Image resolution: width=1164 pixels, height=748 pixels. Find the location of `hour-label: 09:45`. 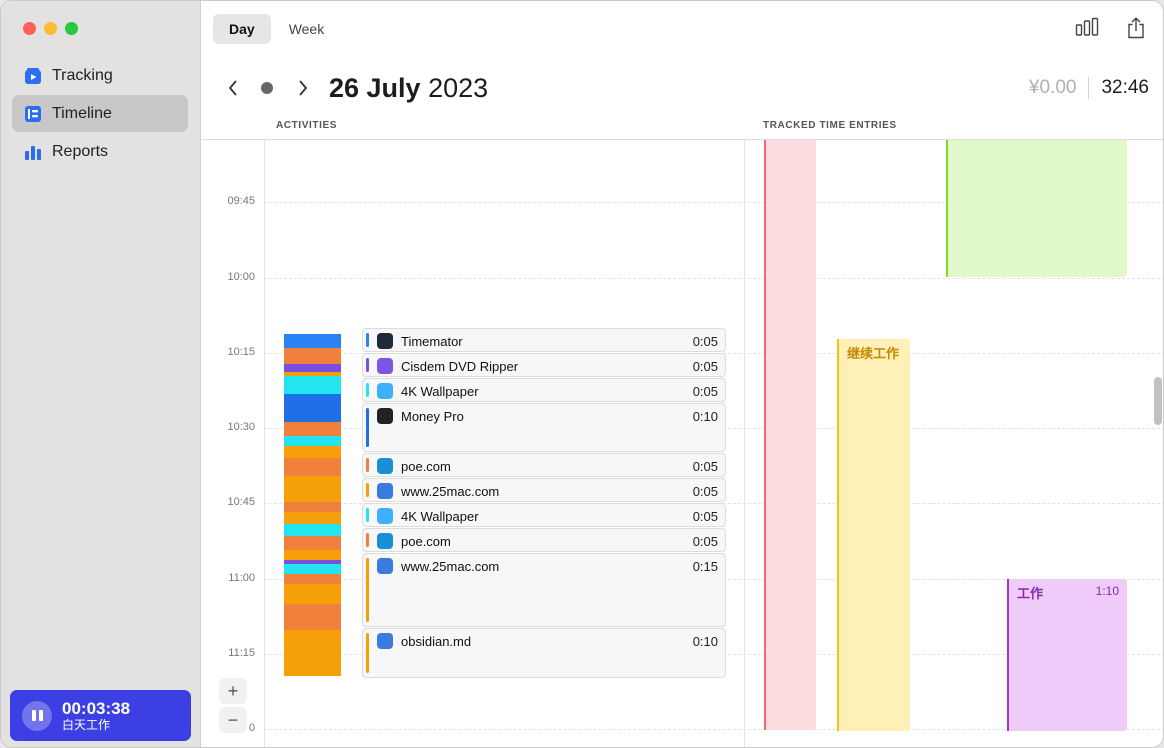

hour-label: 09:45 is located at coordinates (241, 201).